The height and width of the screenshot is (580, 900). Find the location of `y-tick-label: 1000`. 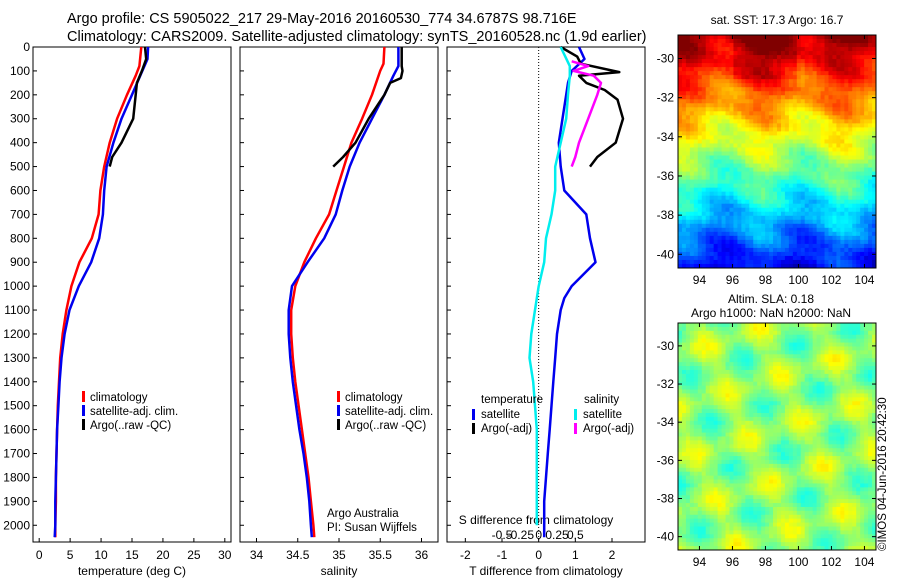

y-tick-label: 1000 is located at coordinates (16, 286).